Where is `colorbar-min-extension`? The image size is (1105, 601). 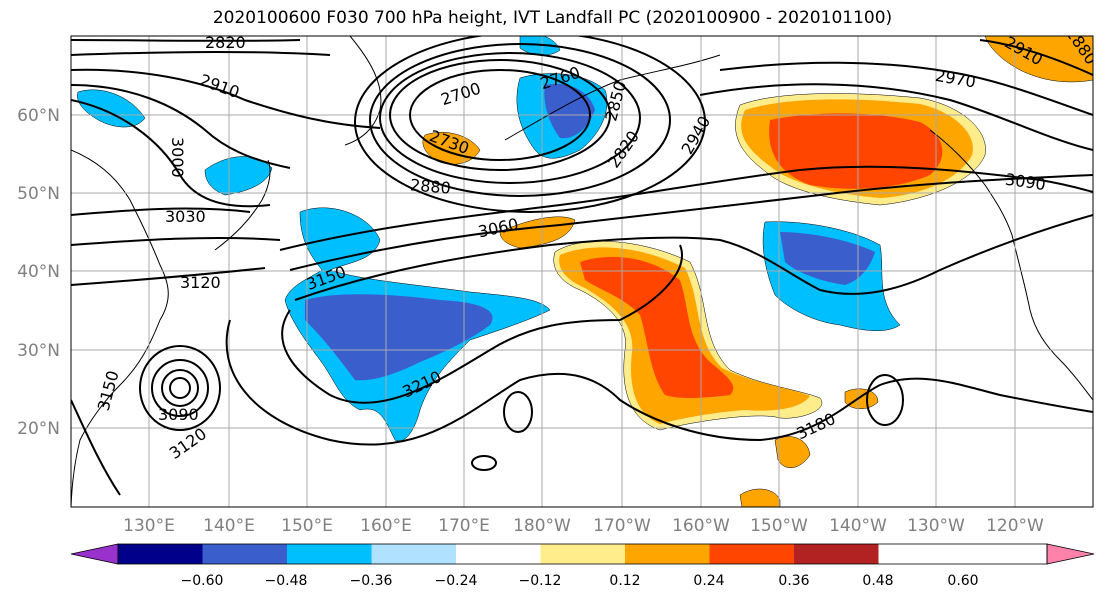 colorbar-min-extension is located at coordinates (94, 554).